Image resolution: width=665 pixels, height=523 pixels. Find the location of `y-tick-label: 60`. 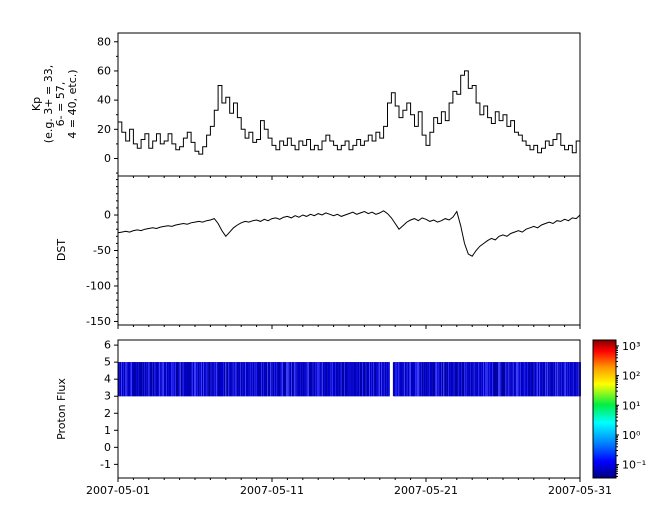

y-tick-label: 60 is located at coordinates (104, 70).